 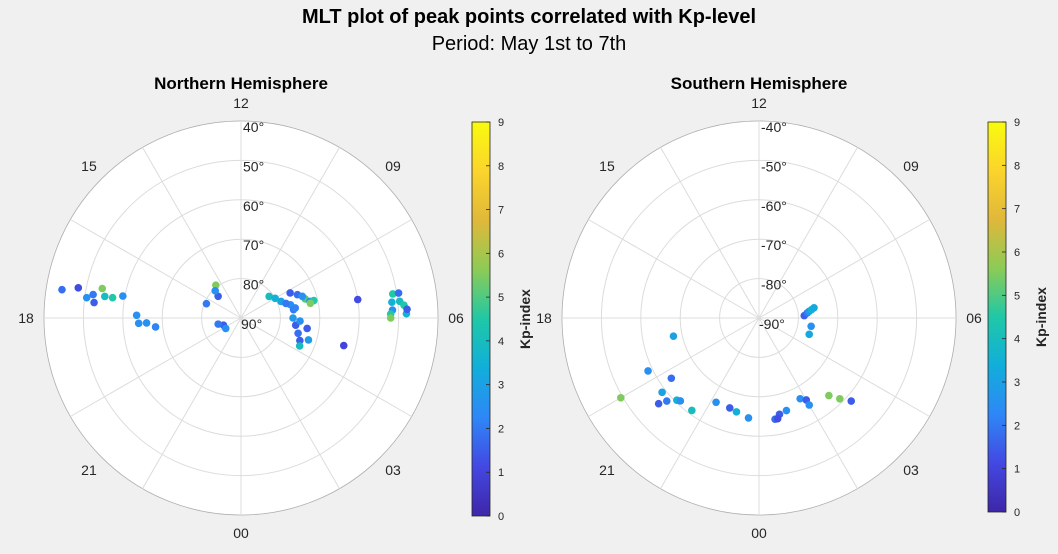 I want to click on mlt-tick-label: 15, so click(x=89, y=166).